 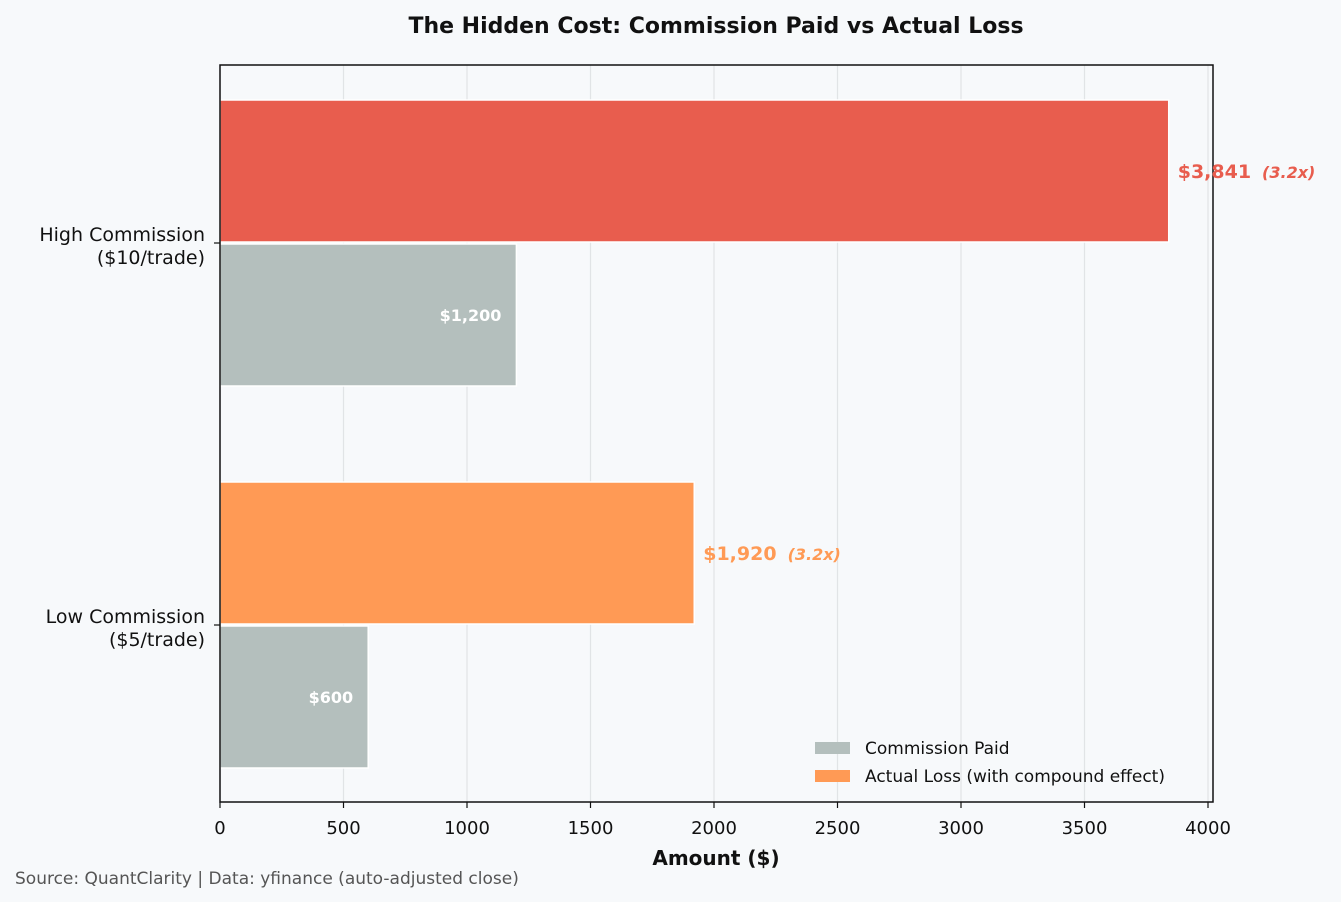 I want to click on category-label: High Commission ($10/trade), so click(x=122, y=246).